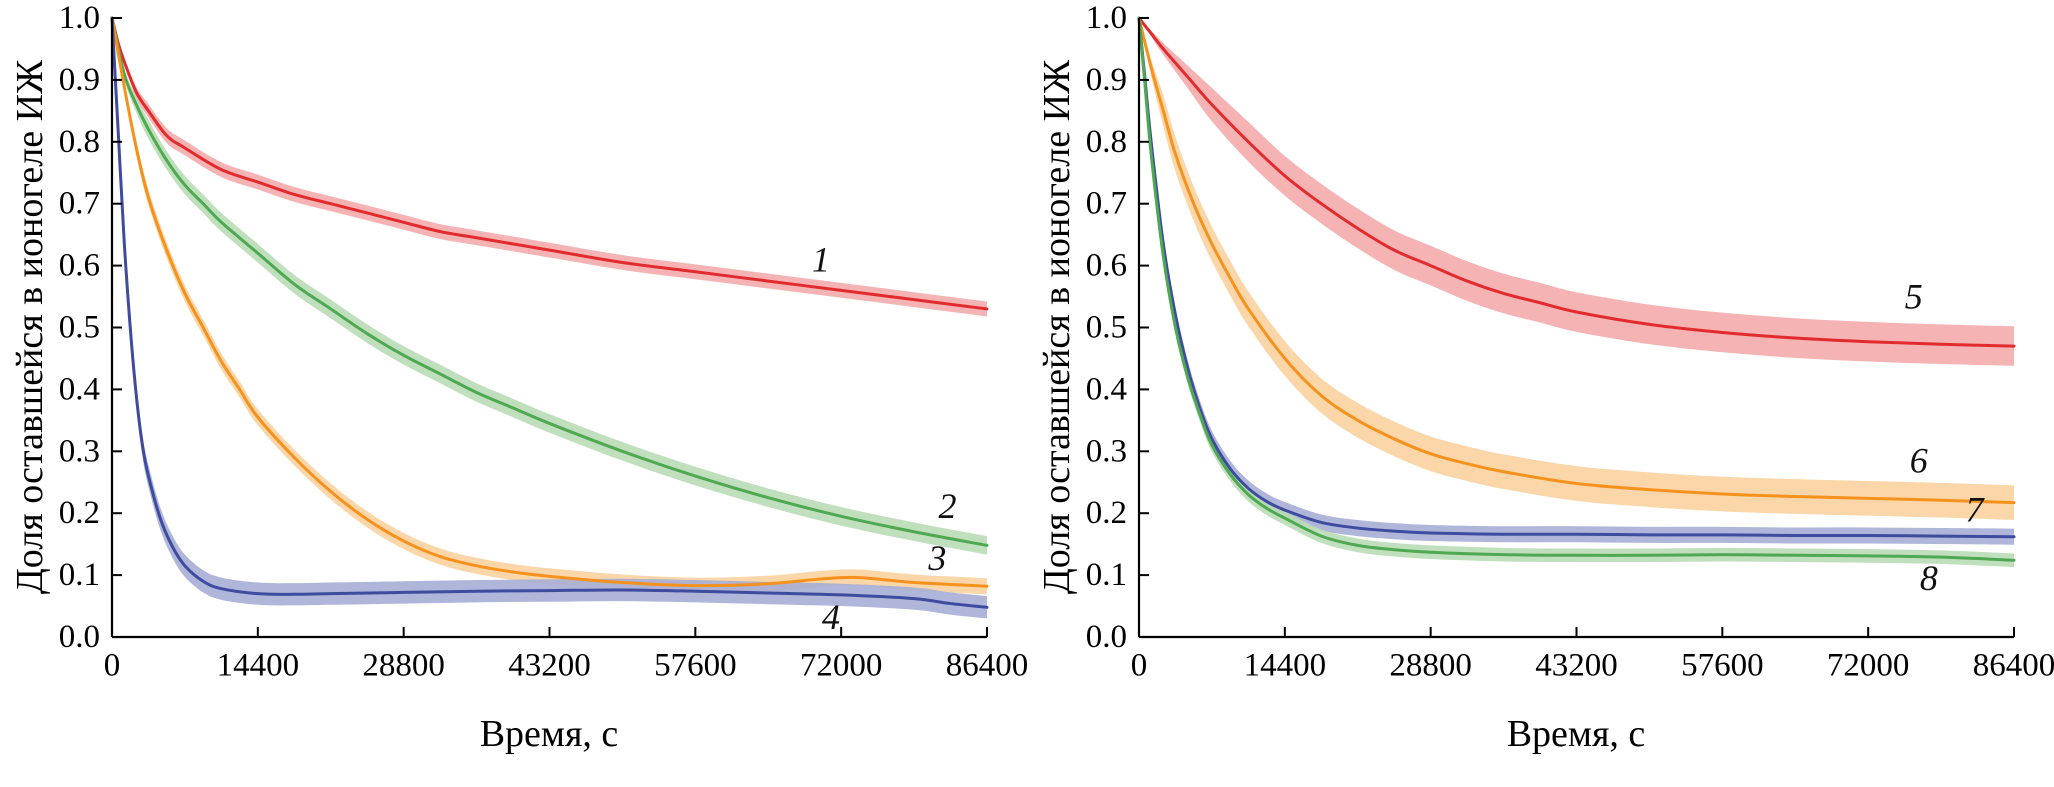 The image size is (2054, 787). I want to click on curve-label-1: 1, so click(821, 259).